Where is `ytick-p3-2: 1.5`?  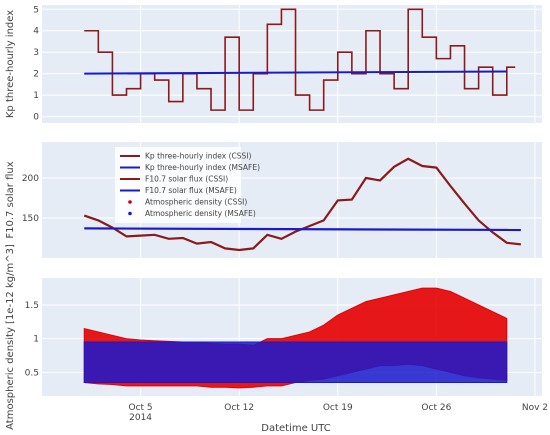
ytick-p3-2: 1.5 is located at coordinates (32, 306).